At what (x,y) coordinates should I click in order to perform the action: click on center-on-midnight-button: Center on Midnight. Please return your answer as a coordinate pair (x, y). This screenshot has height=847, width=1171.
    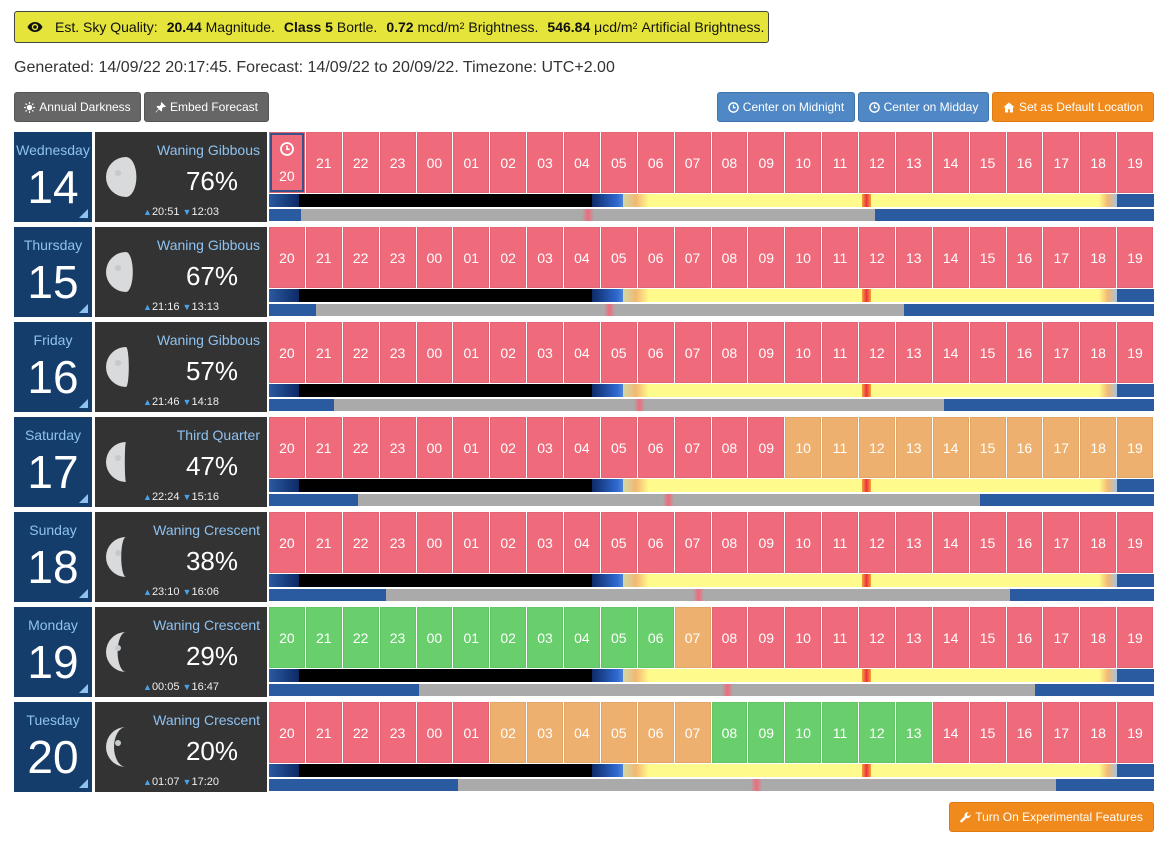
    Looking at the image, I should click on (786, 107).